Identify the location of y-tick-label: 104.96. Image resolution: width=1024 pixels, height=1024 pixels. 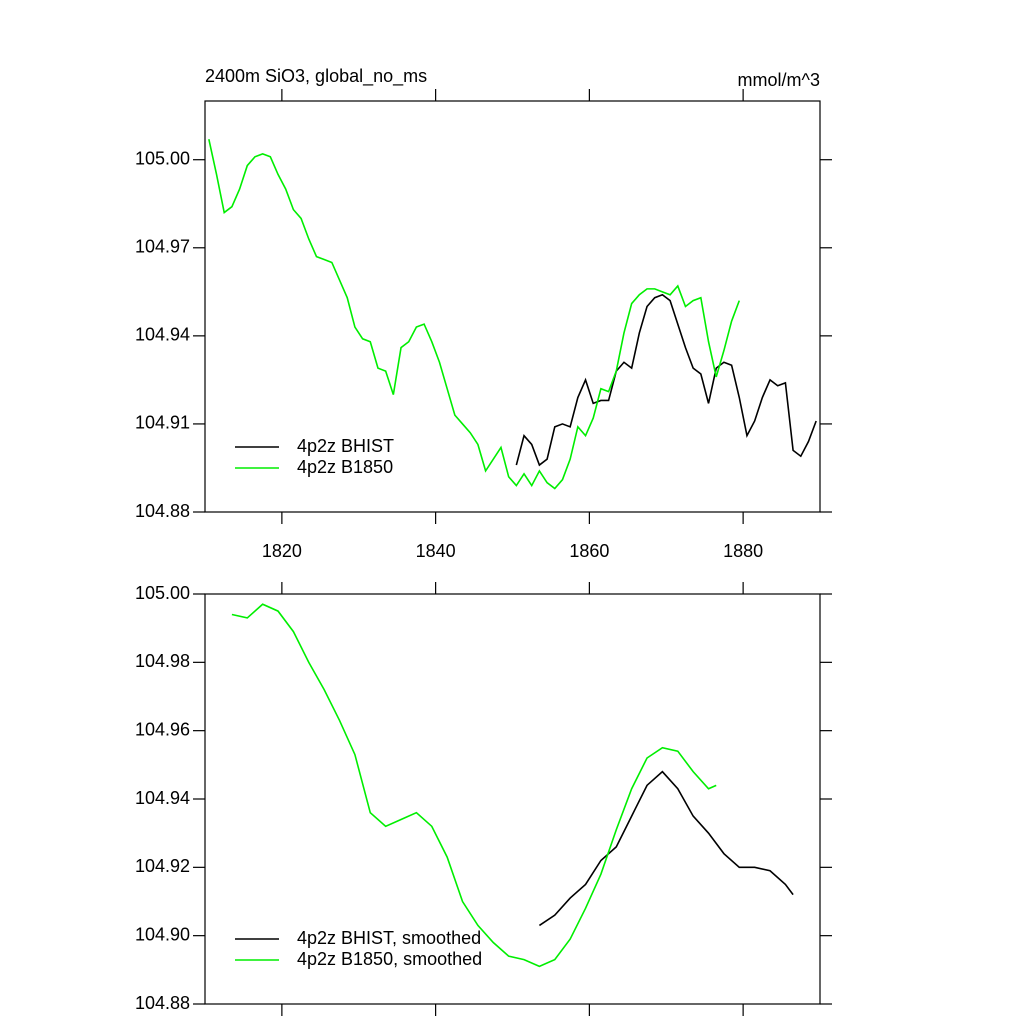
(162, 729).